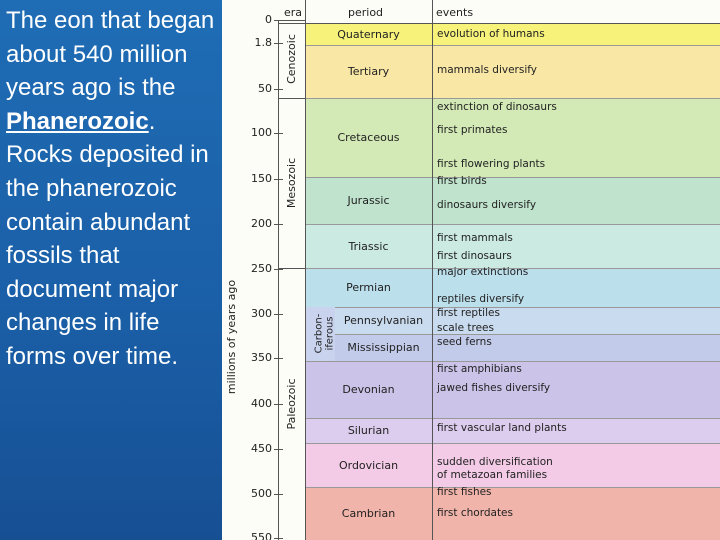  Describe the element at coordinates (468, 313) in the screenshot. I see `event-label: first reptiles` at that location.